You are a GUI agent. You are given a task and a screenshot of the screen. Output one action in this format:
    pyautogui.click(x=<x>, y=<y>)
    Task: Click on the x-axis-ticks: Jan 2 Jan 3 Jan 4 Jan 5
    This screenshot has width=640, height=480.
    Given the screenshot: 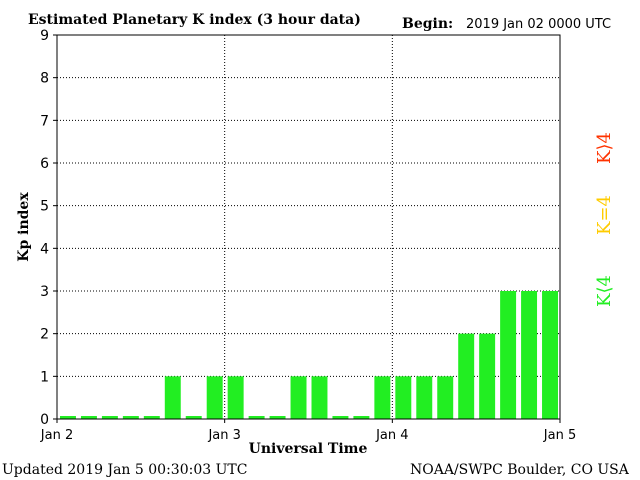 What is the action you would take?
    pyautogui.click(x=308, y=431)
    